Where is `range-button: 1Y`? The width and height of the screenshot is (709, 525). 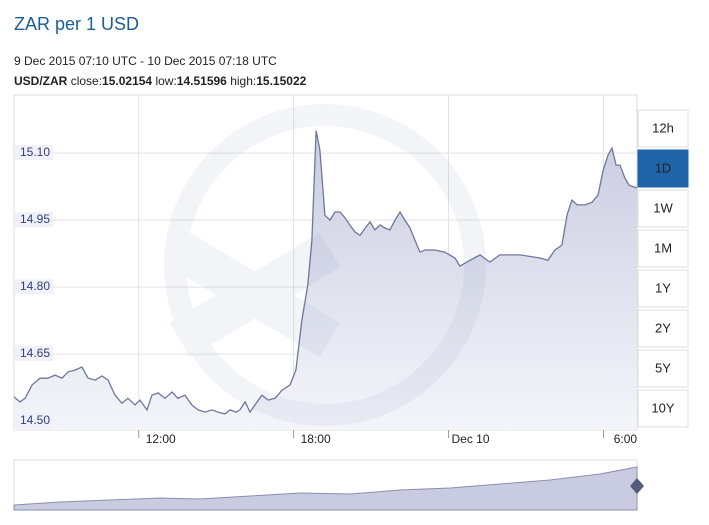
range-button: 1Y is located at coordinates (663, 288).